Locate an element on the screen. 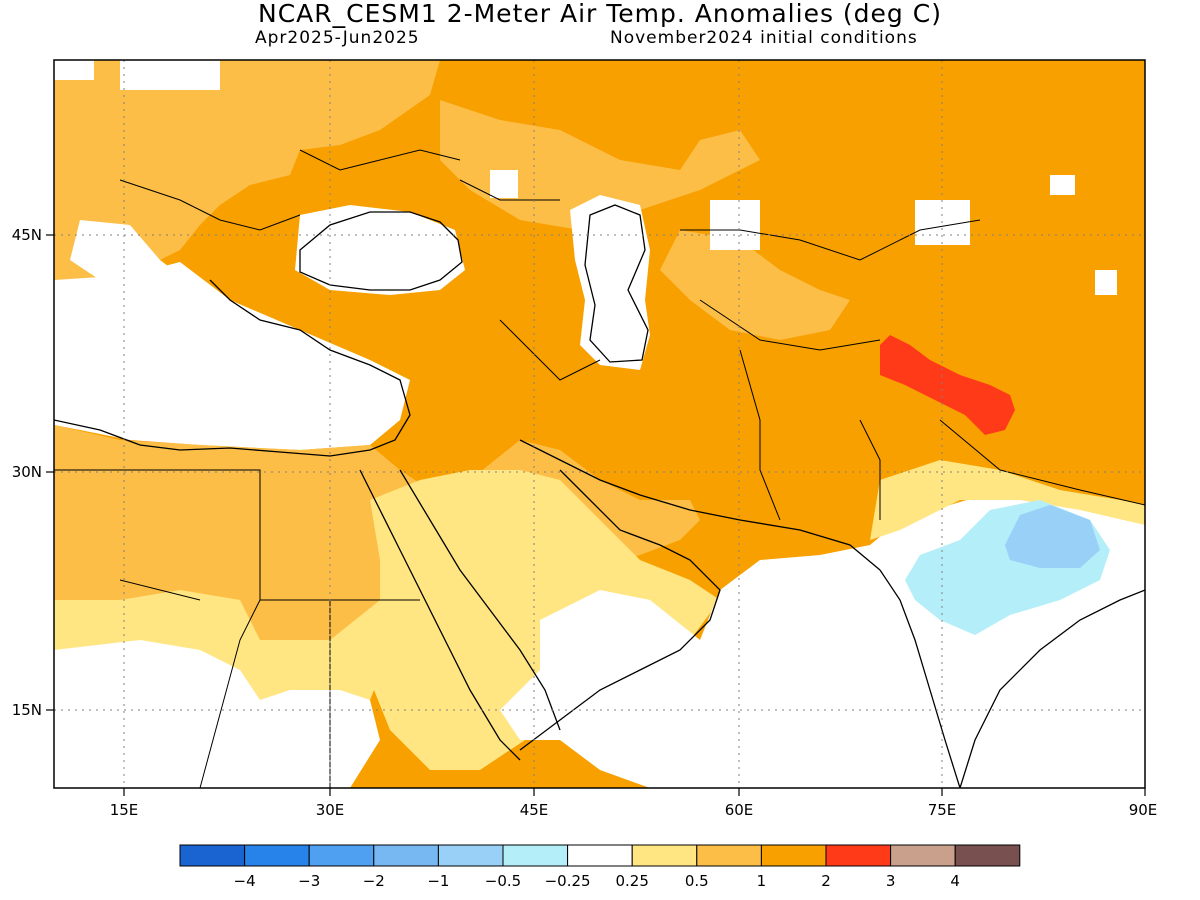 This screenshot has height=900, width=1200. colorbar-label: −2 is located at coordinates (374, 881).